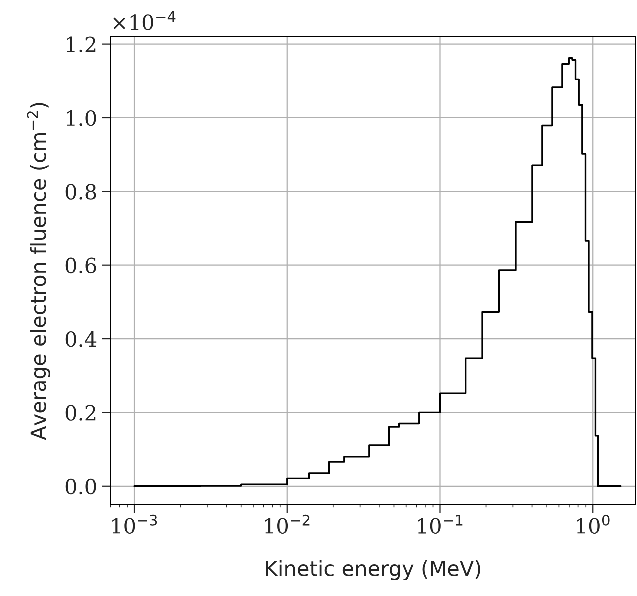 This screenshot has width=637, height=596. I want to click on y-tick-label: 0.4, so click(81, 339).